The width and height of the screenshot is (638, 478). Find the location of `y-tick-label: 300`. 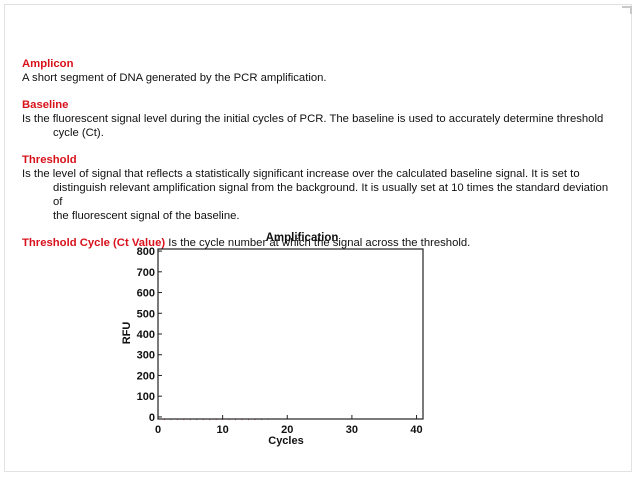

y-tick-label: 300 is located at coordinates (146, 356).